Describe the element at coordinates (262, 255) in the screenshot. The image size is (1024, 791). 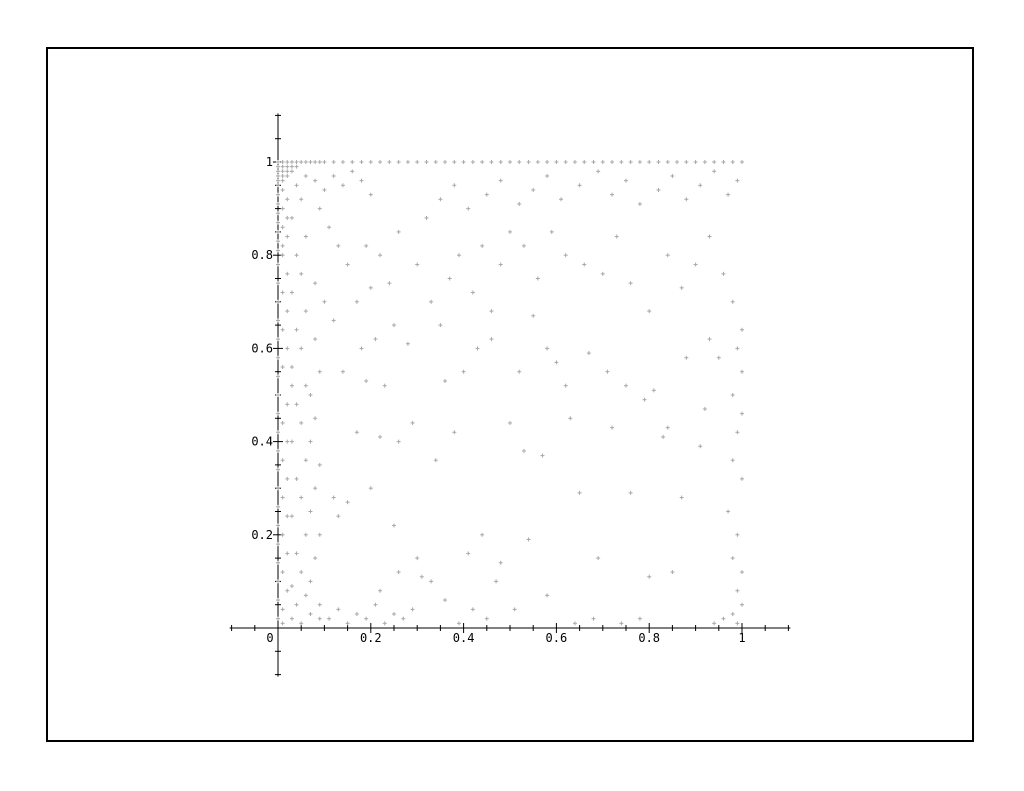
I see `y-tick-label: 0.8` at that location.